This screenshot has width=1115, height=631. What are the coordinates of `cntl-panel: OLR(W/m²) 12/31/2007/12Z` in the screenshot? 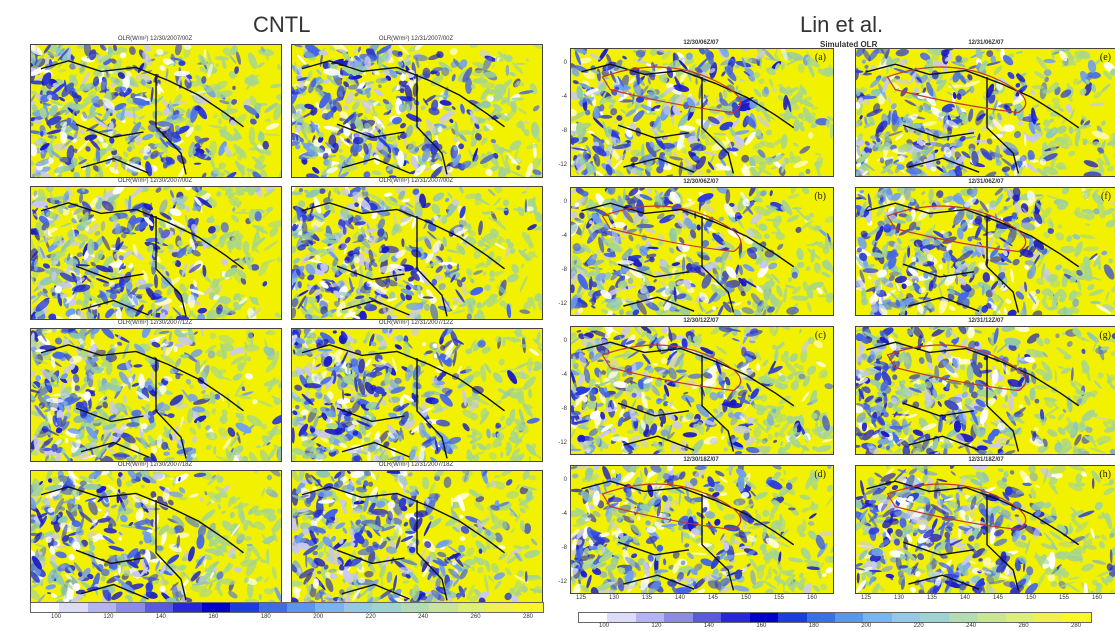 It's located at (417, 394).